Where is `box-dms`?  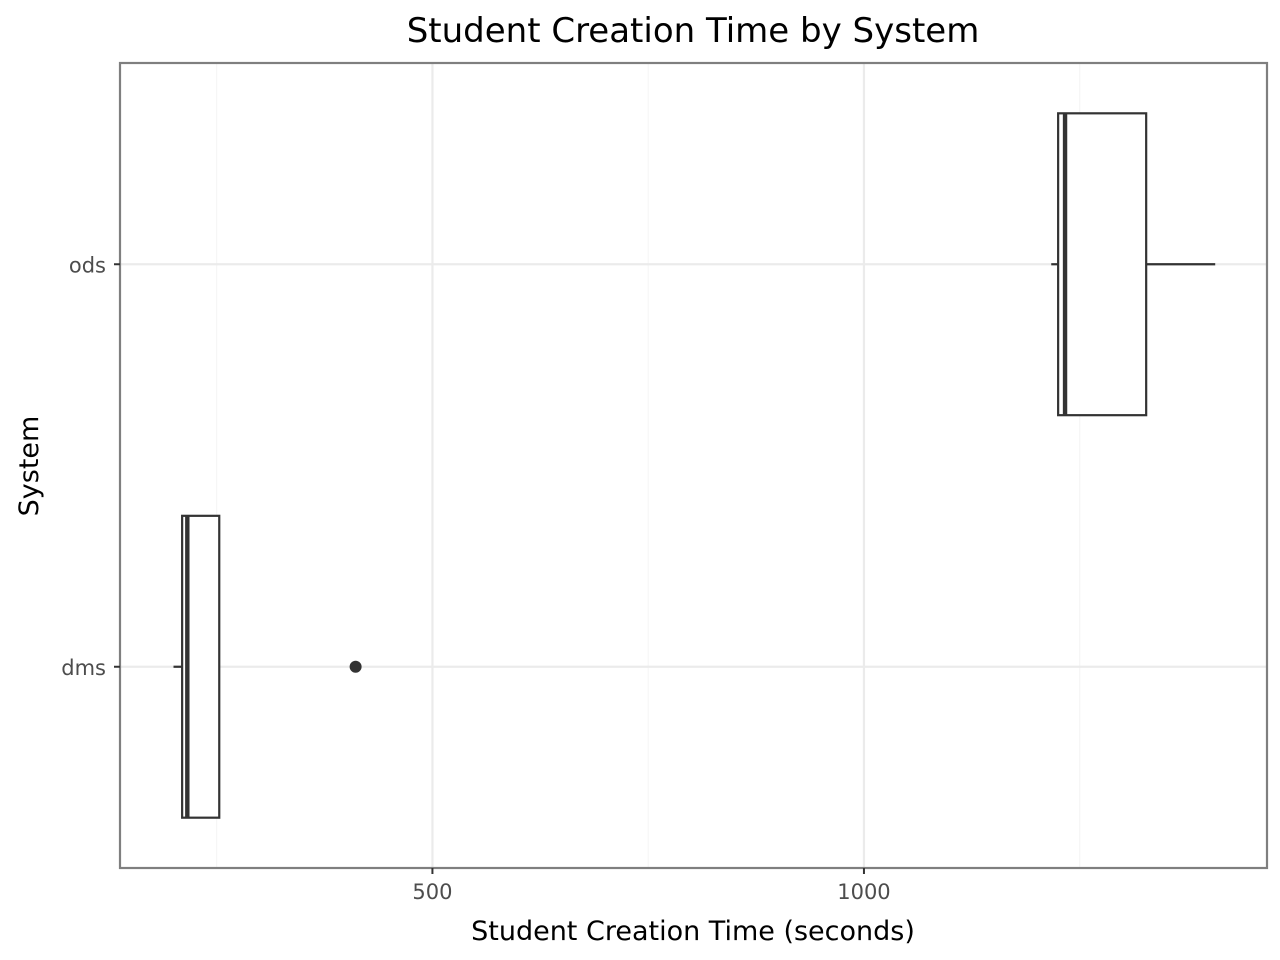
box-dms is located at coordinates (267, 666).